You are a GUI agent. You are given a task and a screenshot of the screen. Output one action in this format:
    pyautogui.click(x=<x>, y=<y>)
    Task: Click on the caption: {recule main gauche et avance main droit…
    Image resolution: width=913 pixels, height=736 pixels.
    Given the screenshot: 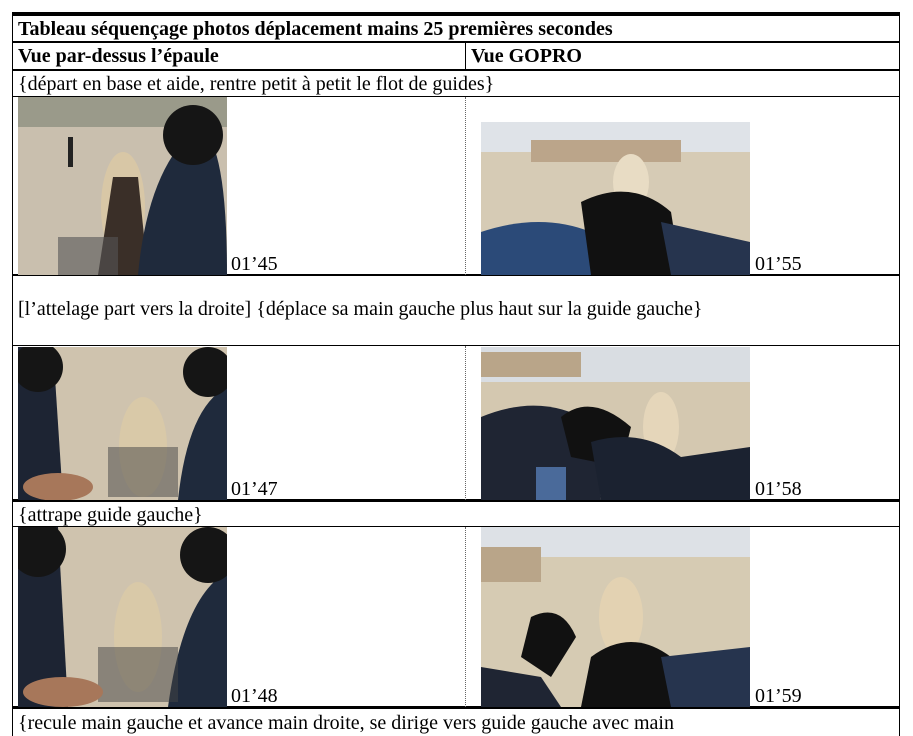 What is the action you would take?
    pyautogui.click(x=346, y=723)
    